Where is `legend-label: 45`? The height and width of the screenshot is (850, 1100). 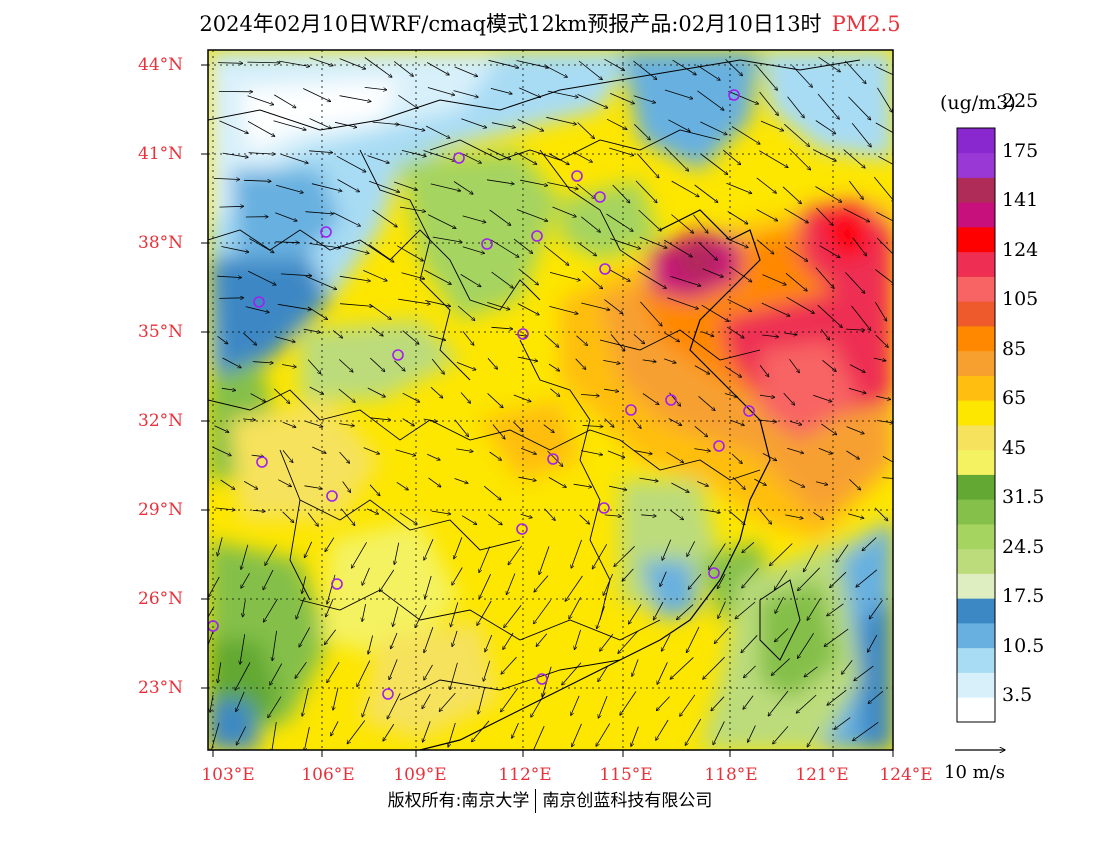
legend-label: 45 is located at coordinates (1014, 447).